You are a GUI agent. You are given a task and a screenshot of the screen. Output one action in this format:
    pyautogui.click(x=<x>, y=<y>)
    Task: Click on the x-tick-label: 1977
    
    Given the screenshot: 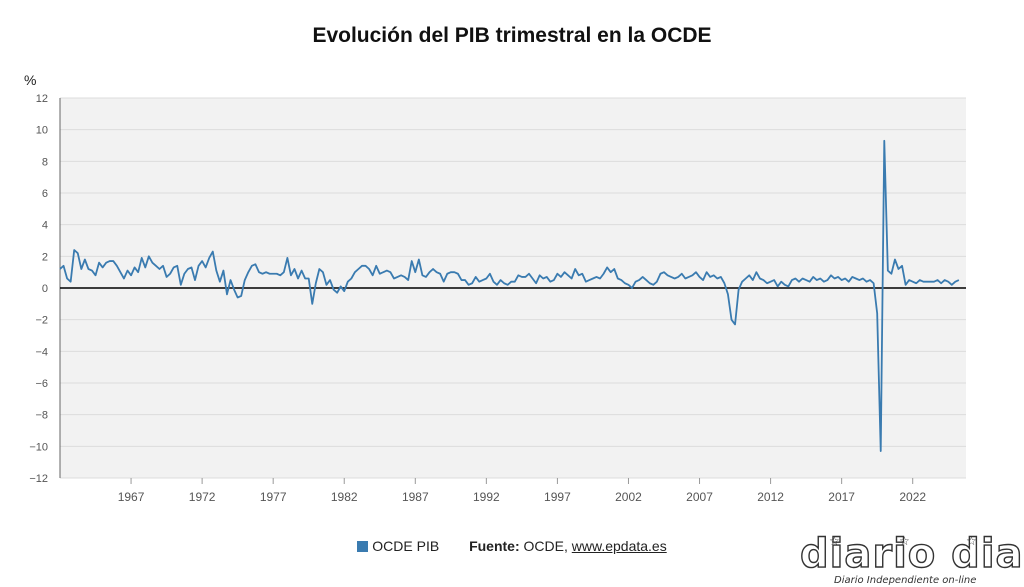 What is the action you would take?
    pyautogui.click(x=273, y=497)
    